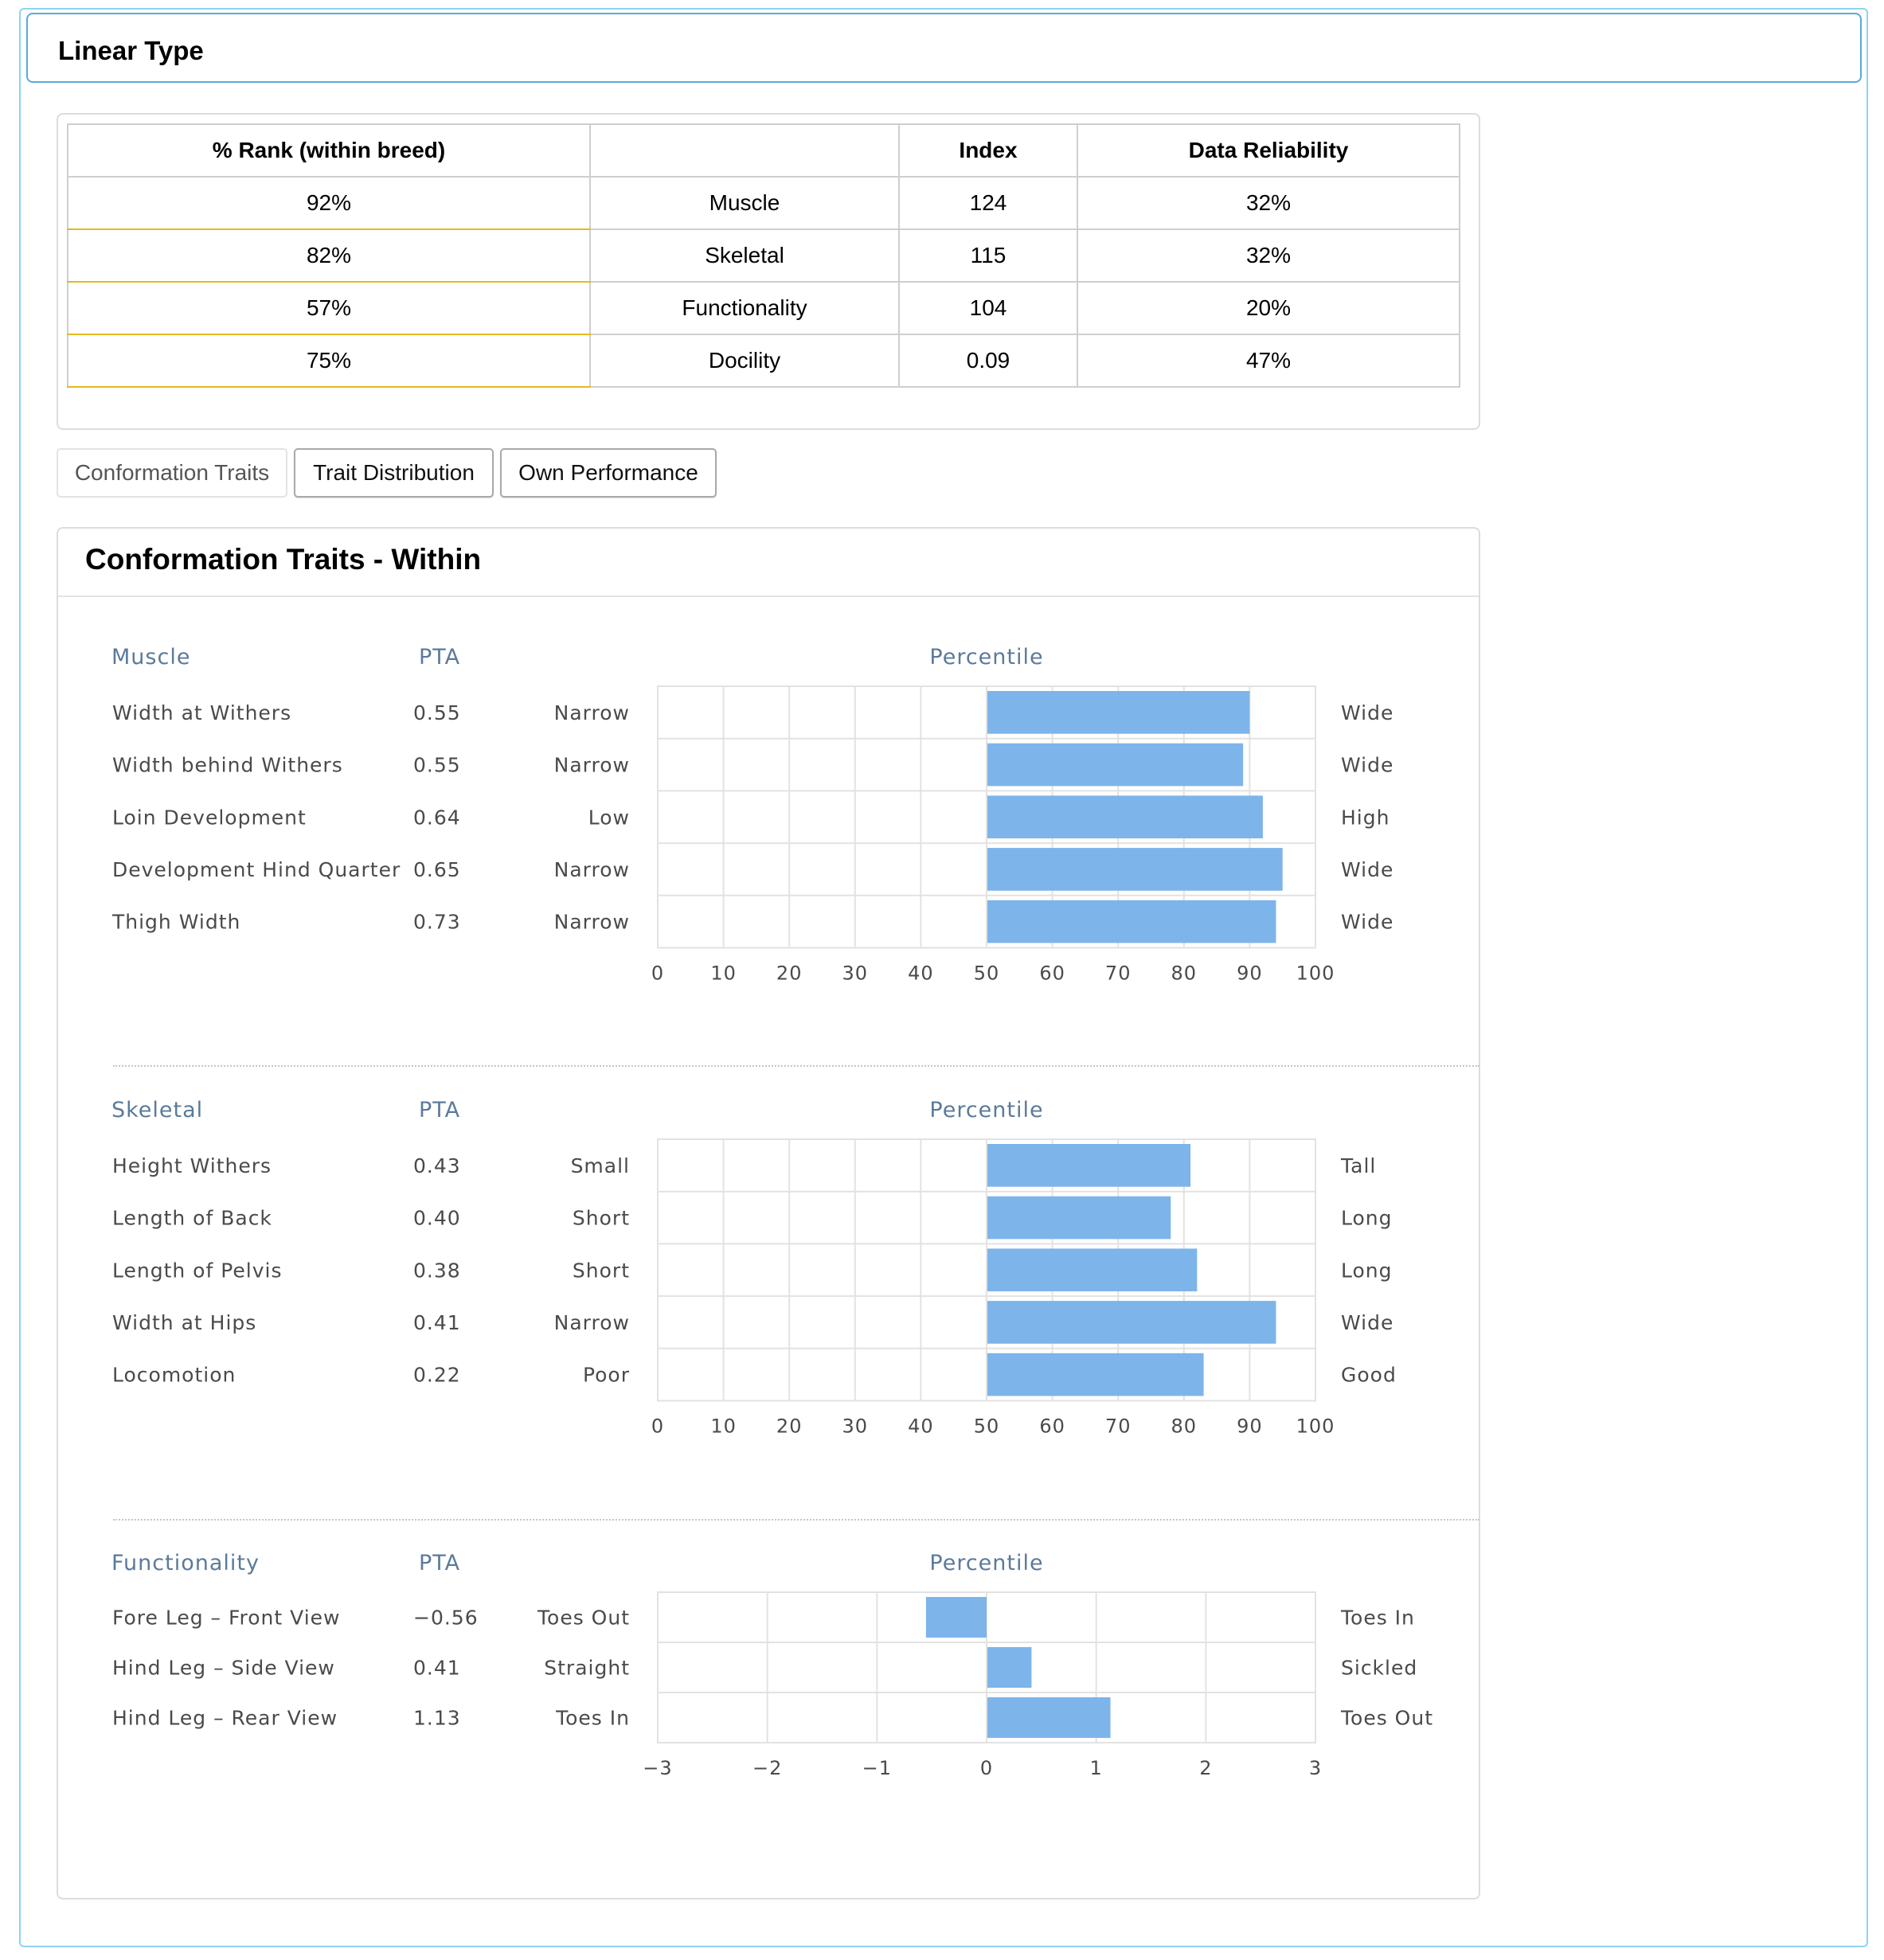 This screenshot has width=1884, height=1960. What do you see at coordinates (437, 1719) in the screenshot?
I see `pta-value: 1.13` at bounding box center [437, 1719].